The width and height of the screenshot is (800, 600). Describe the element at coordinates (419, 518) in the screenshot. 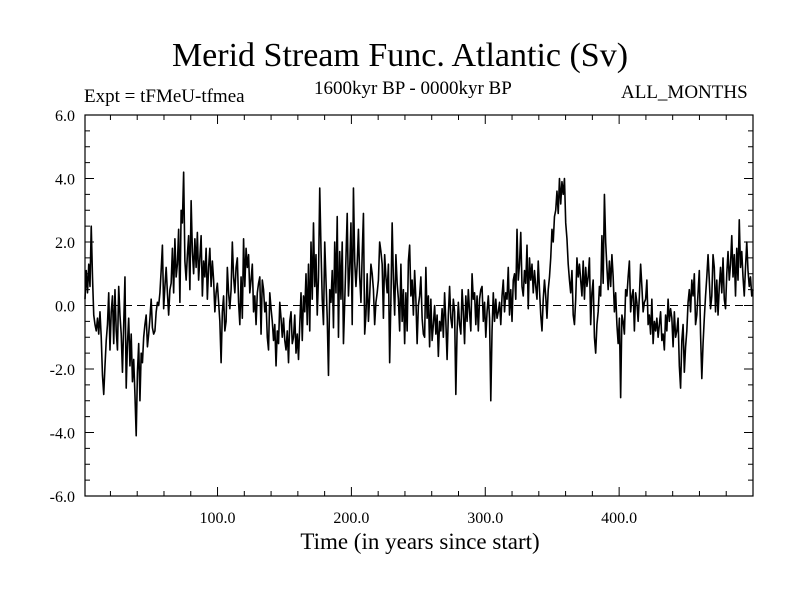

I see `x-tick-labels: 100.0 200.0 300.0 400.0` at that location.